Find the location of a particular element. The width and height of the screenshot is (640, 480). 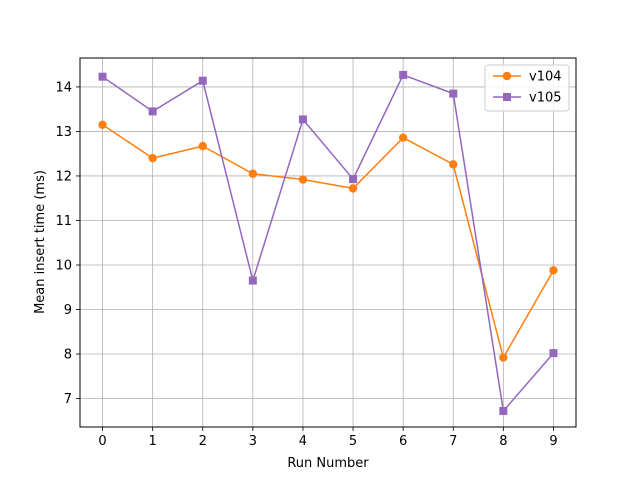

x-tick-label: 4 is located at coordinates (303, 441).